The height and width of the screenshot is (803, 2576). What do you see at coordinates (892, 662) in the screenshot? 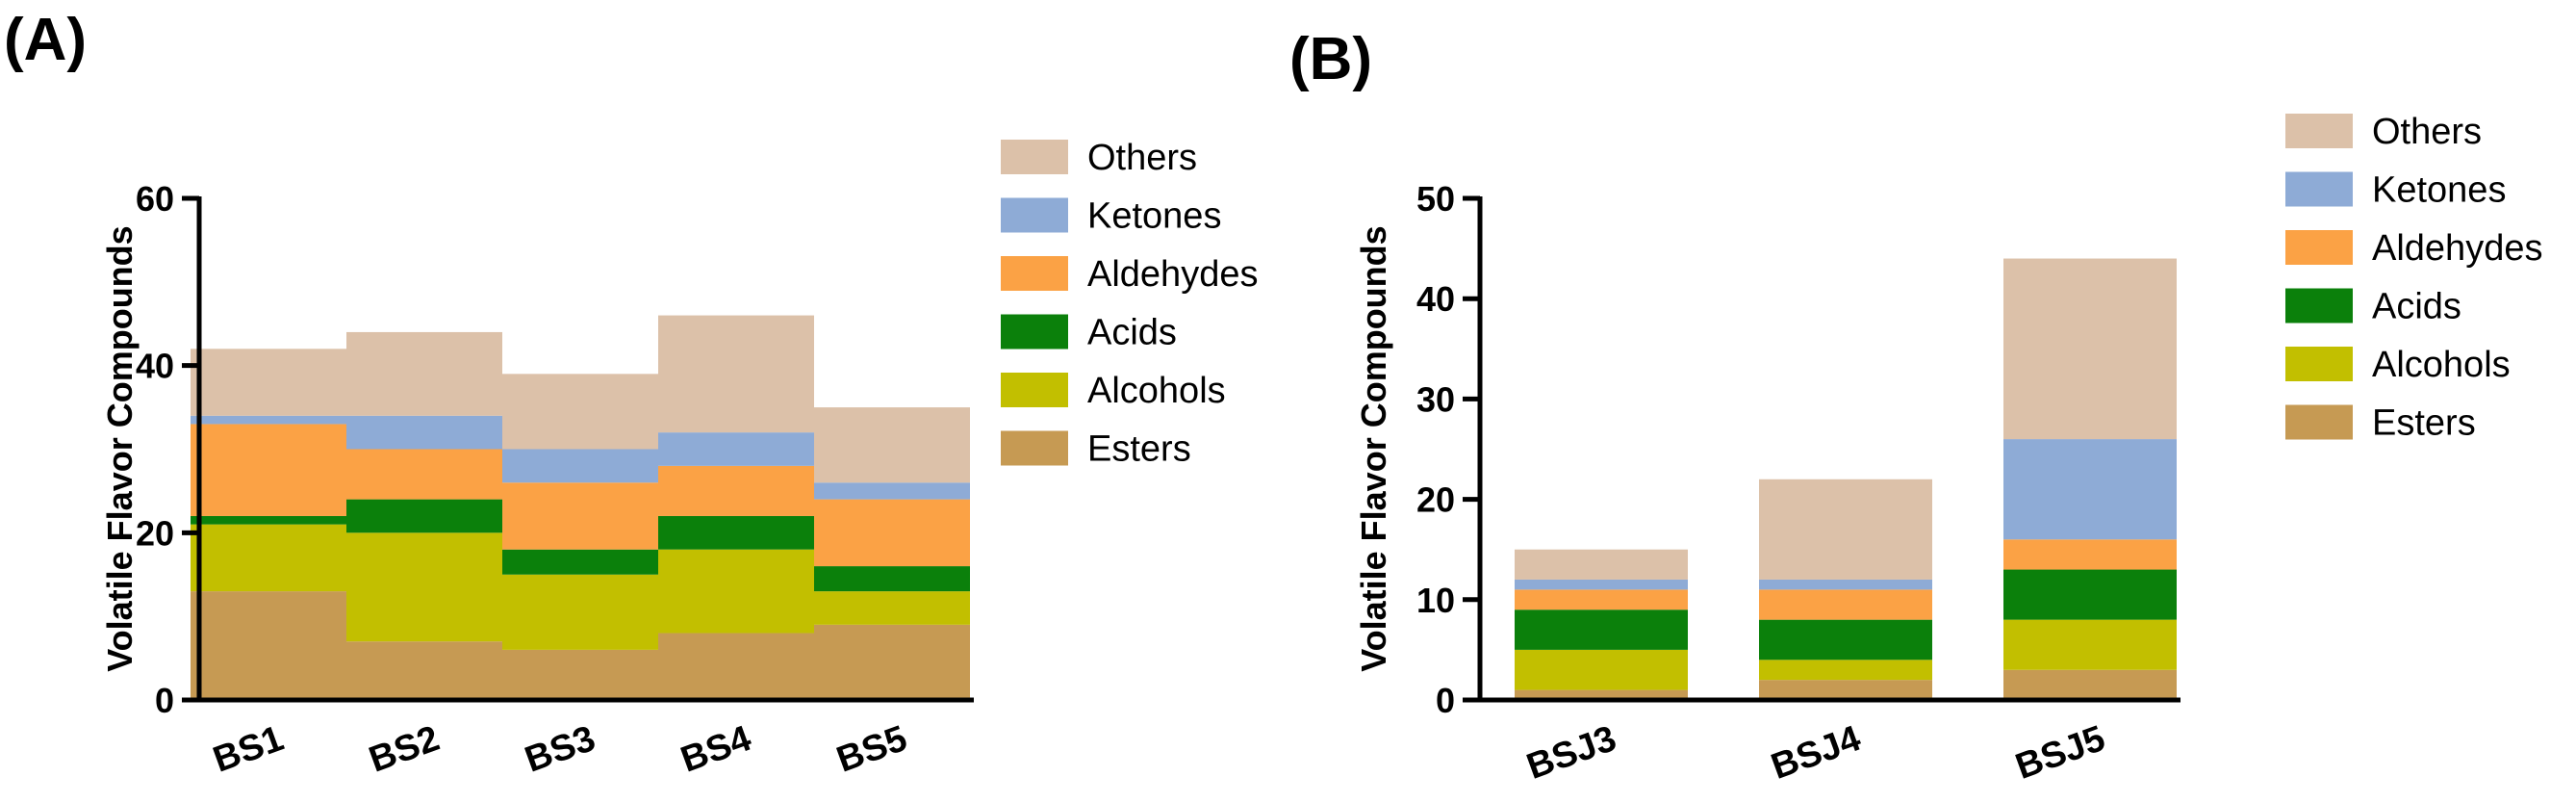
I see `panel-a-bar-bs5-esters` at bounding box center [892, 662].